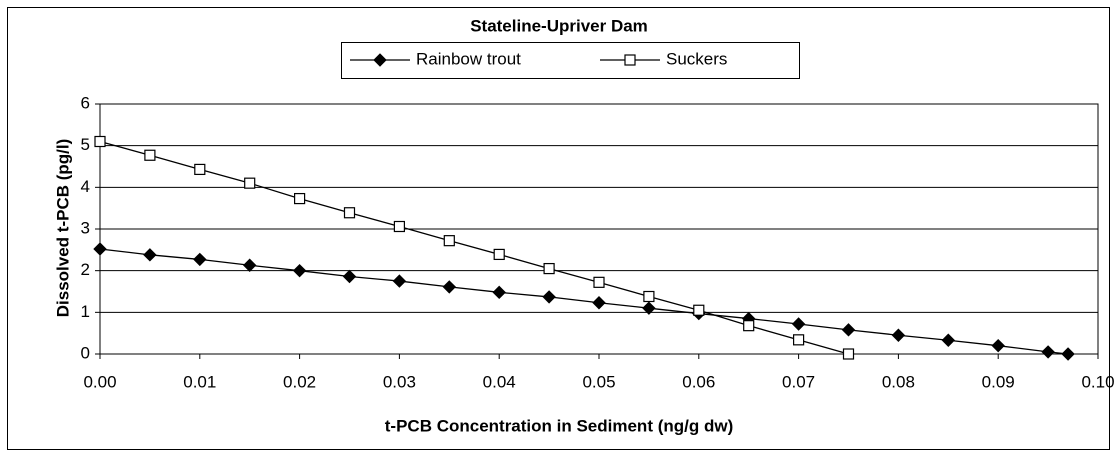 This screenshot has width=1118, height=459. Describe the element at coordinates (85, 144) in the screenshot. I see `y-tick-label: 5` at that location.